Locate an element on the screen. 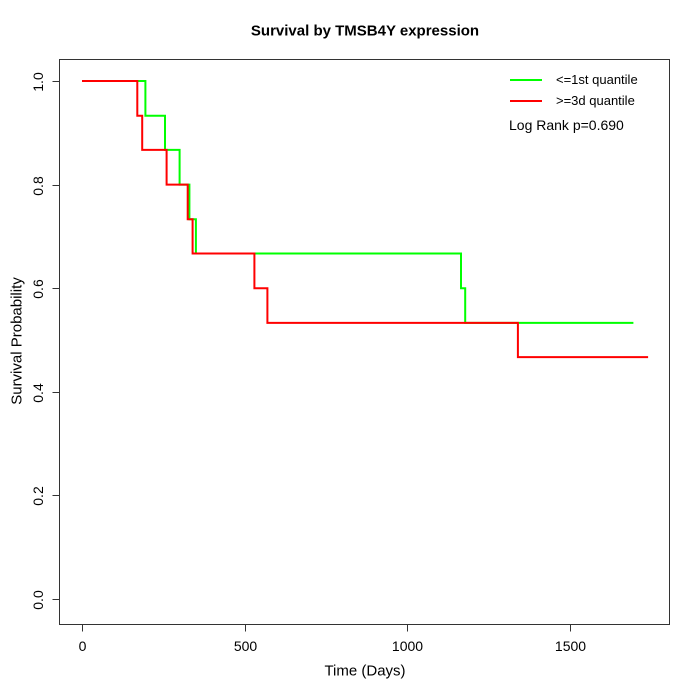 The width and height of the screenshot is (700, 700). legend-label-first-quantile: <=1st quantile is located at coordinates (597, 79).